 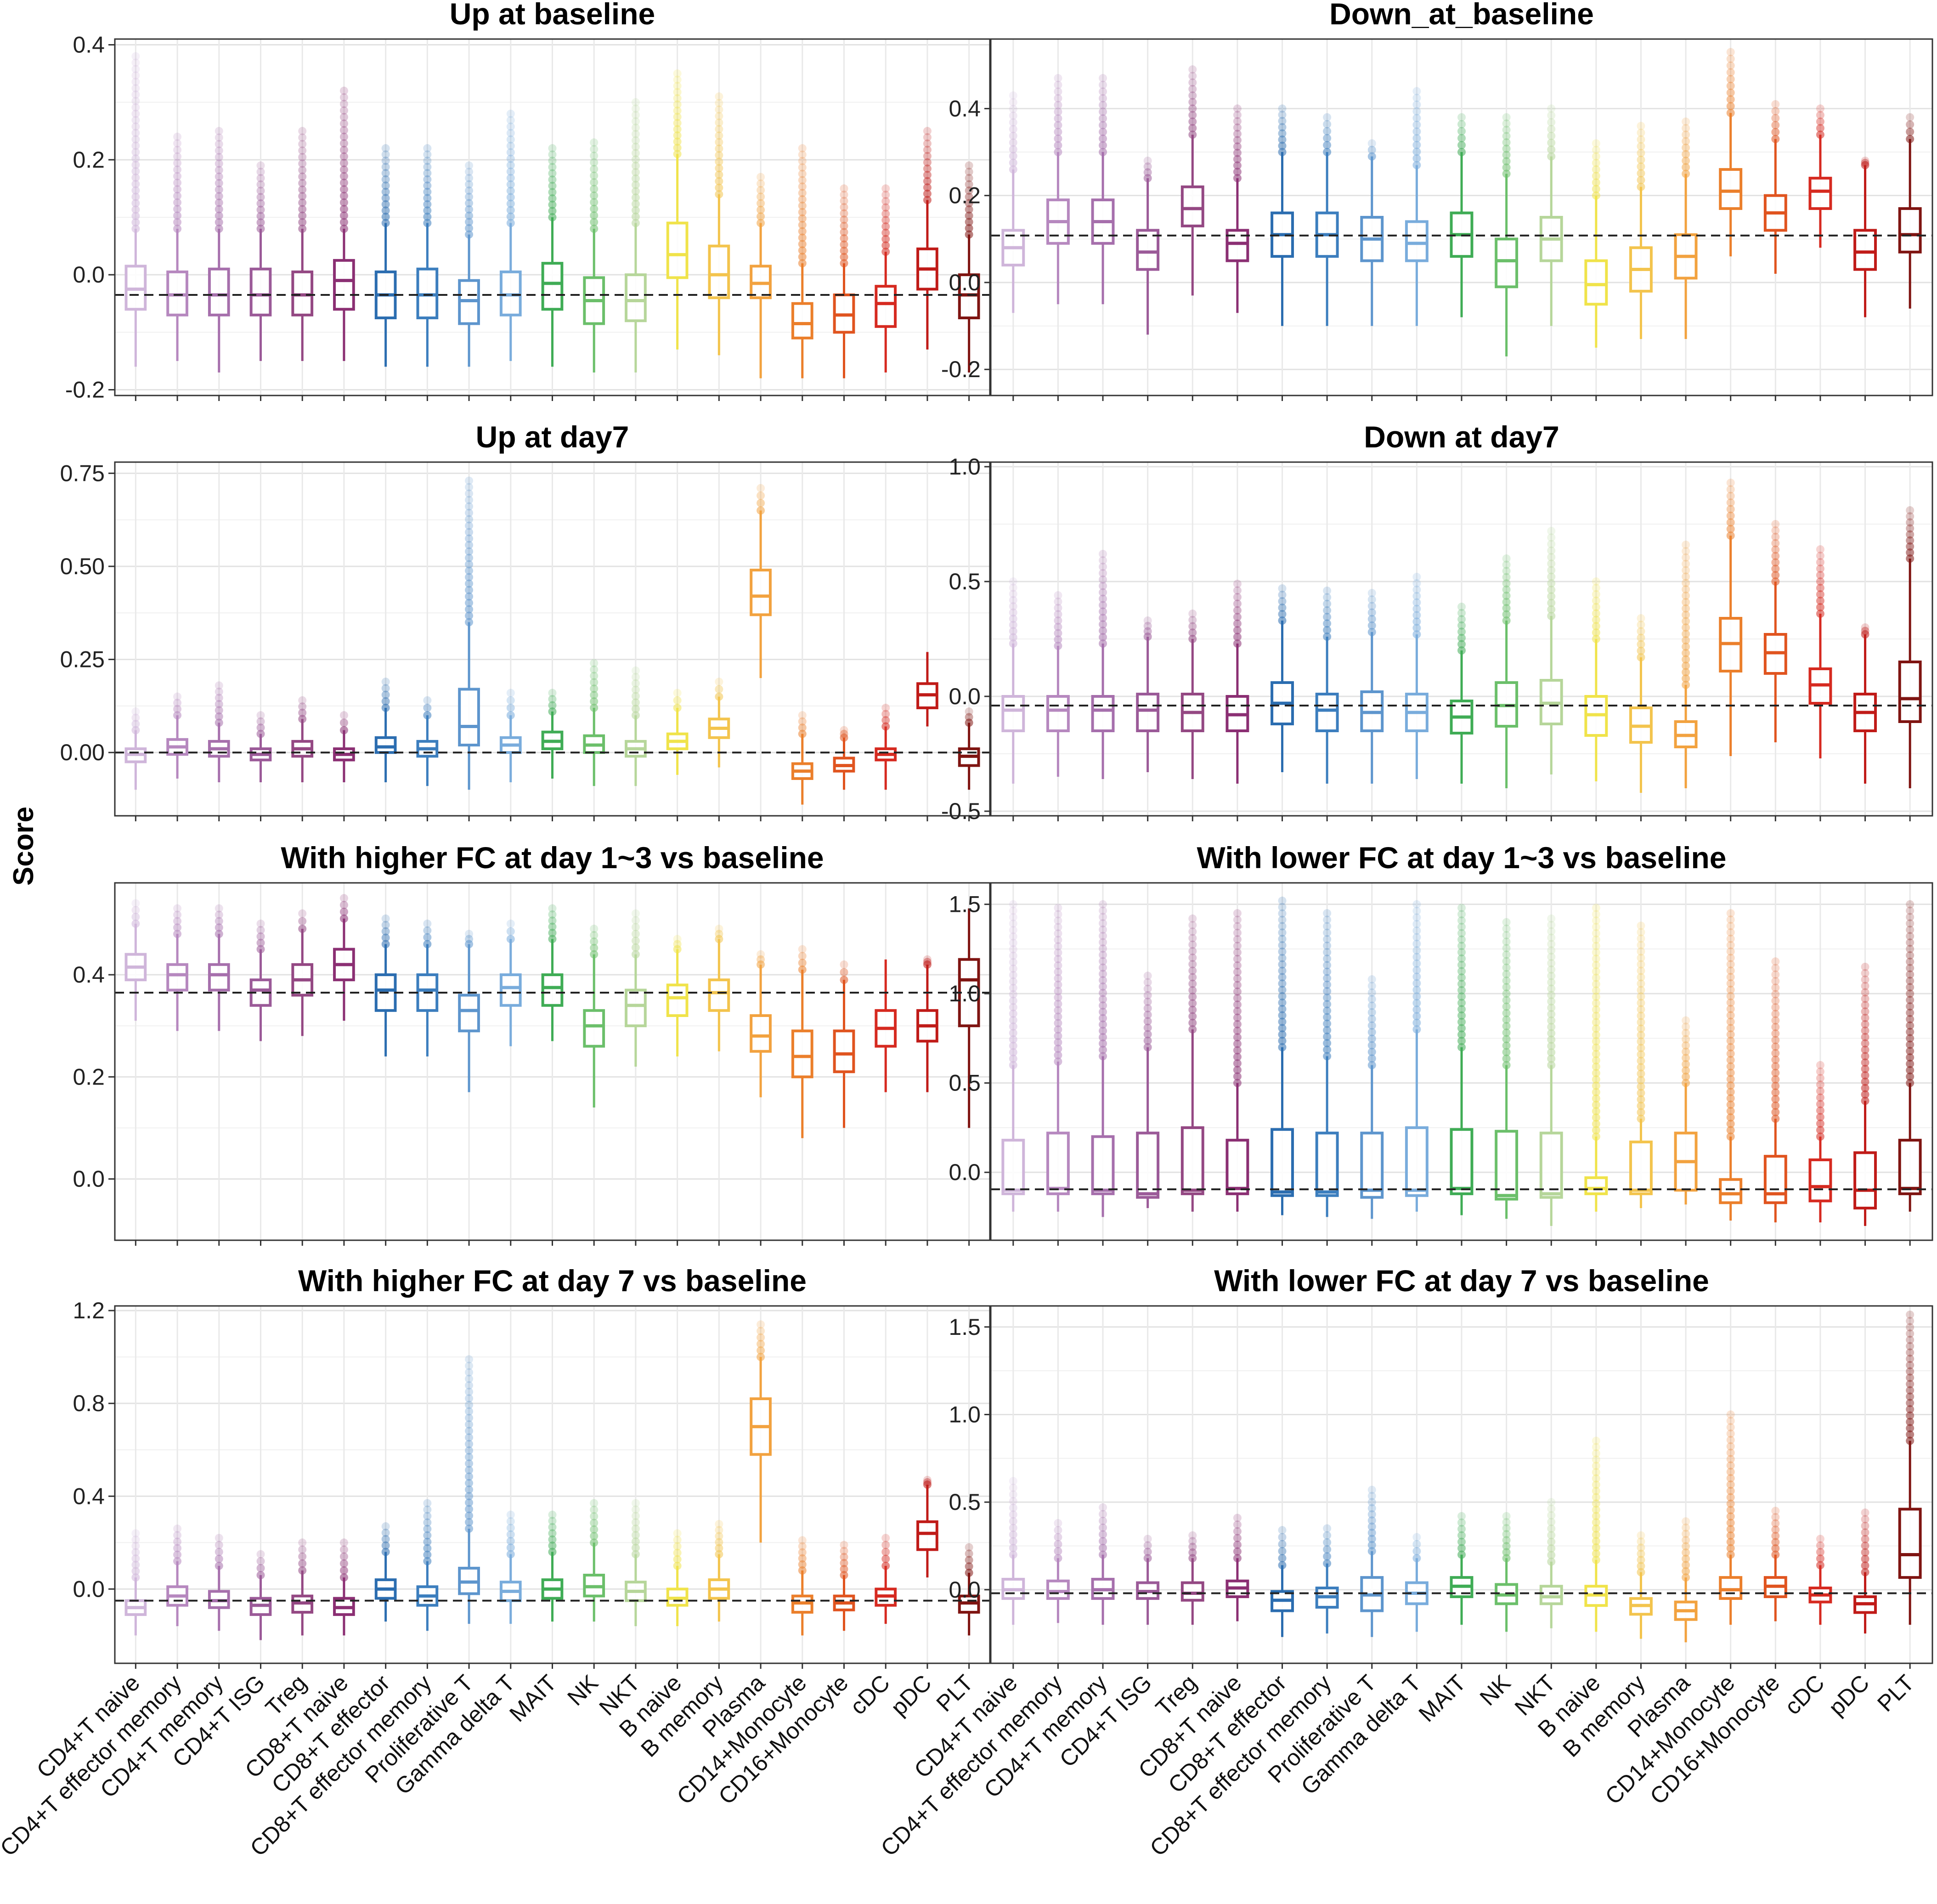 What do you see at coordinates (1596, 679) in the screenshot?
I see `box-b-naive` at bounding box center [1596, 679].